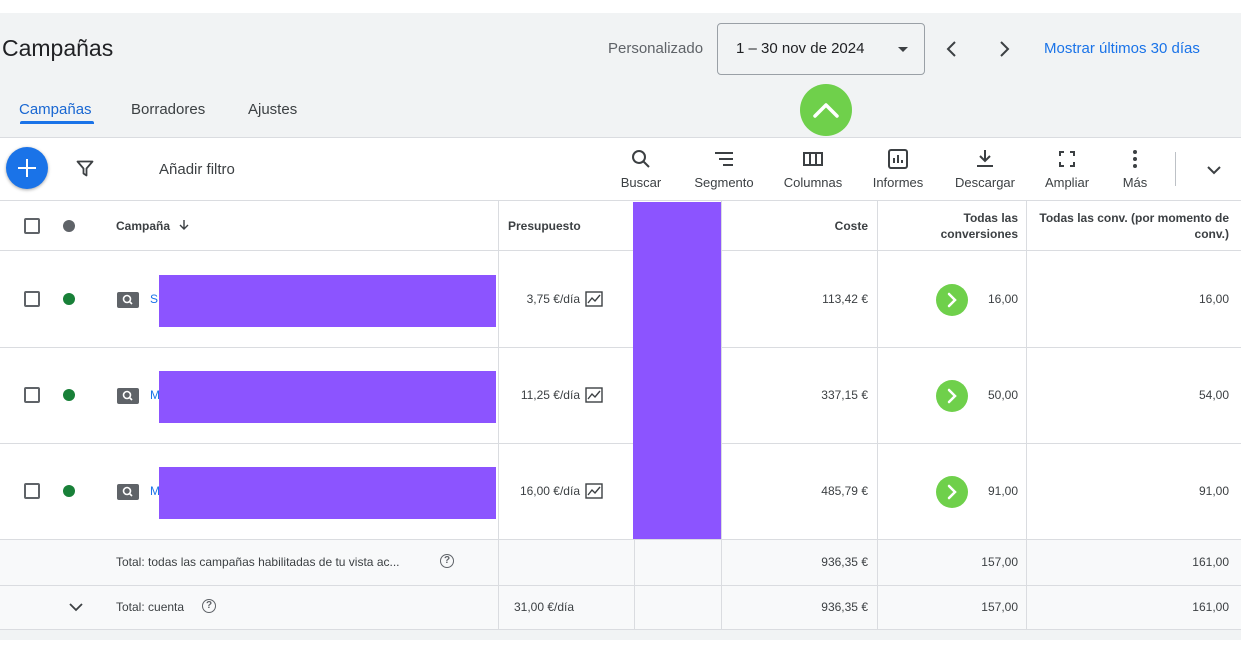 This screenshot has width=1241, height=654. What do you see at coordinates (544, 226) in the screenshot?
I see `budget-column-header: Presupuesto` at bounding box center [544, 226].